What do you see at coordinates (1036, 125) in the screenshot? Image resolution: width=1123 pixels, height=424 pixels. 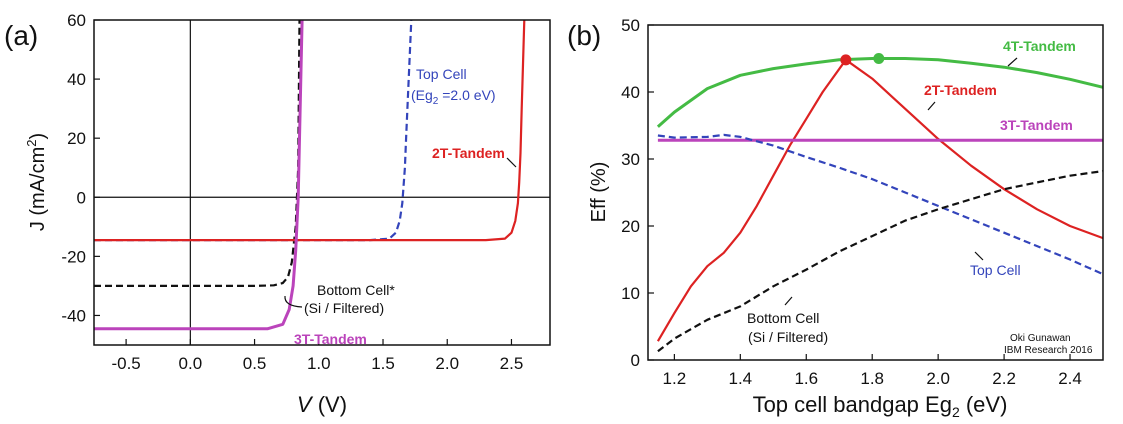 I see `annotation-3t-tandem-b: 3T-Tandem` at bounding box center [1036, 125].